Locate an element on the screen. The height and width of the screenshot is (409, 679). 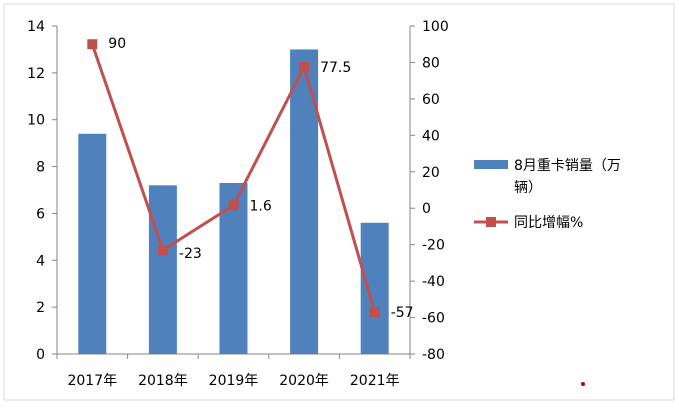
x-tick-label: 2017年 is located at coordinates (92, 381).